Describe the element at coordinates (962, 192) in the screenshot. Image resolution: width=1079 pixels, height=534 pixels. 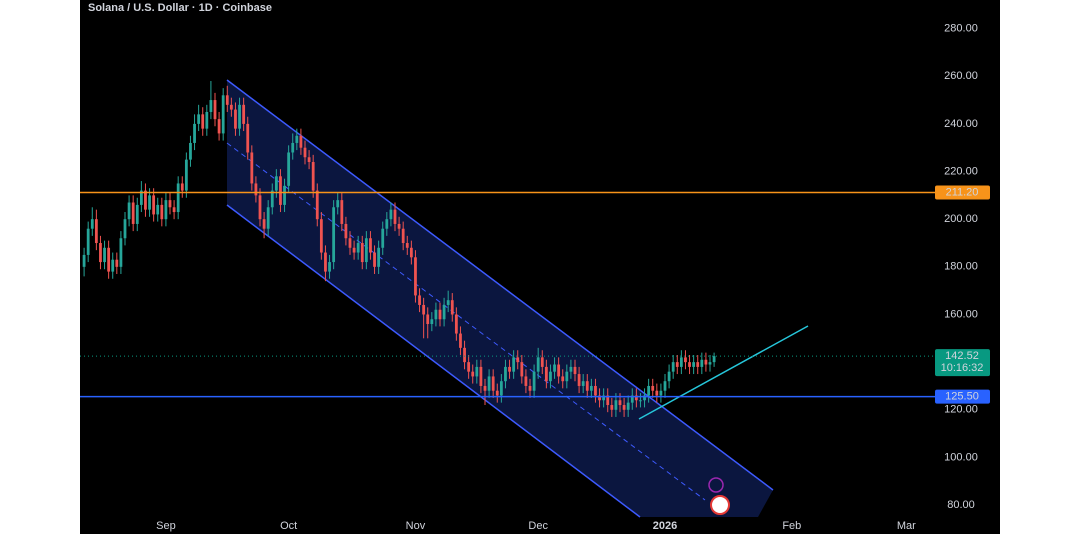
I see `price-level-label: 211.20` at that location.